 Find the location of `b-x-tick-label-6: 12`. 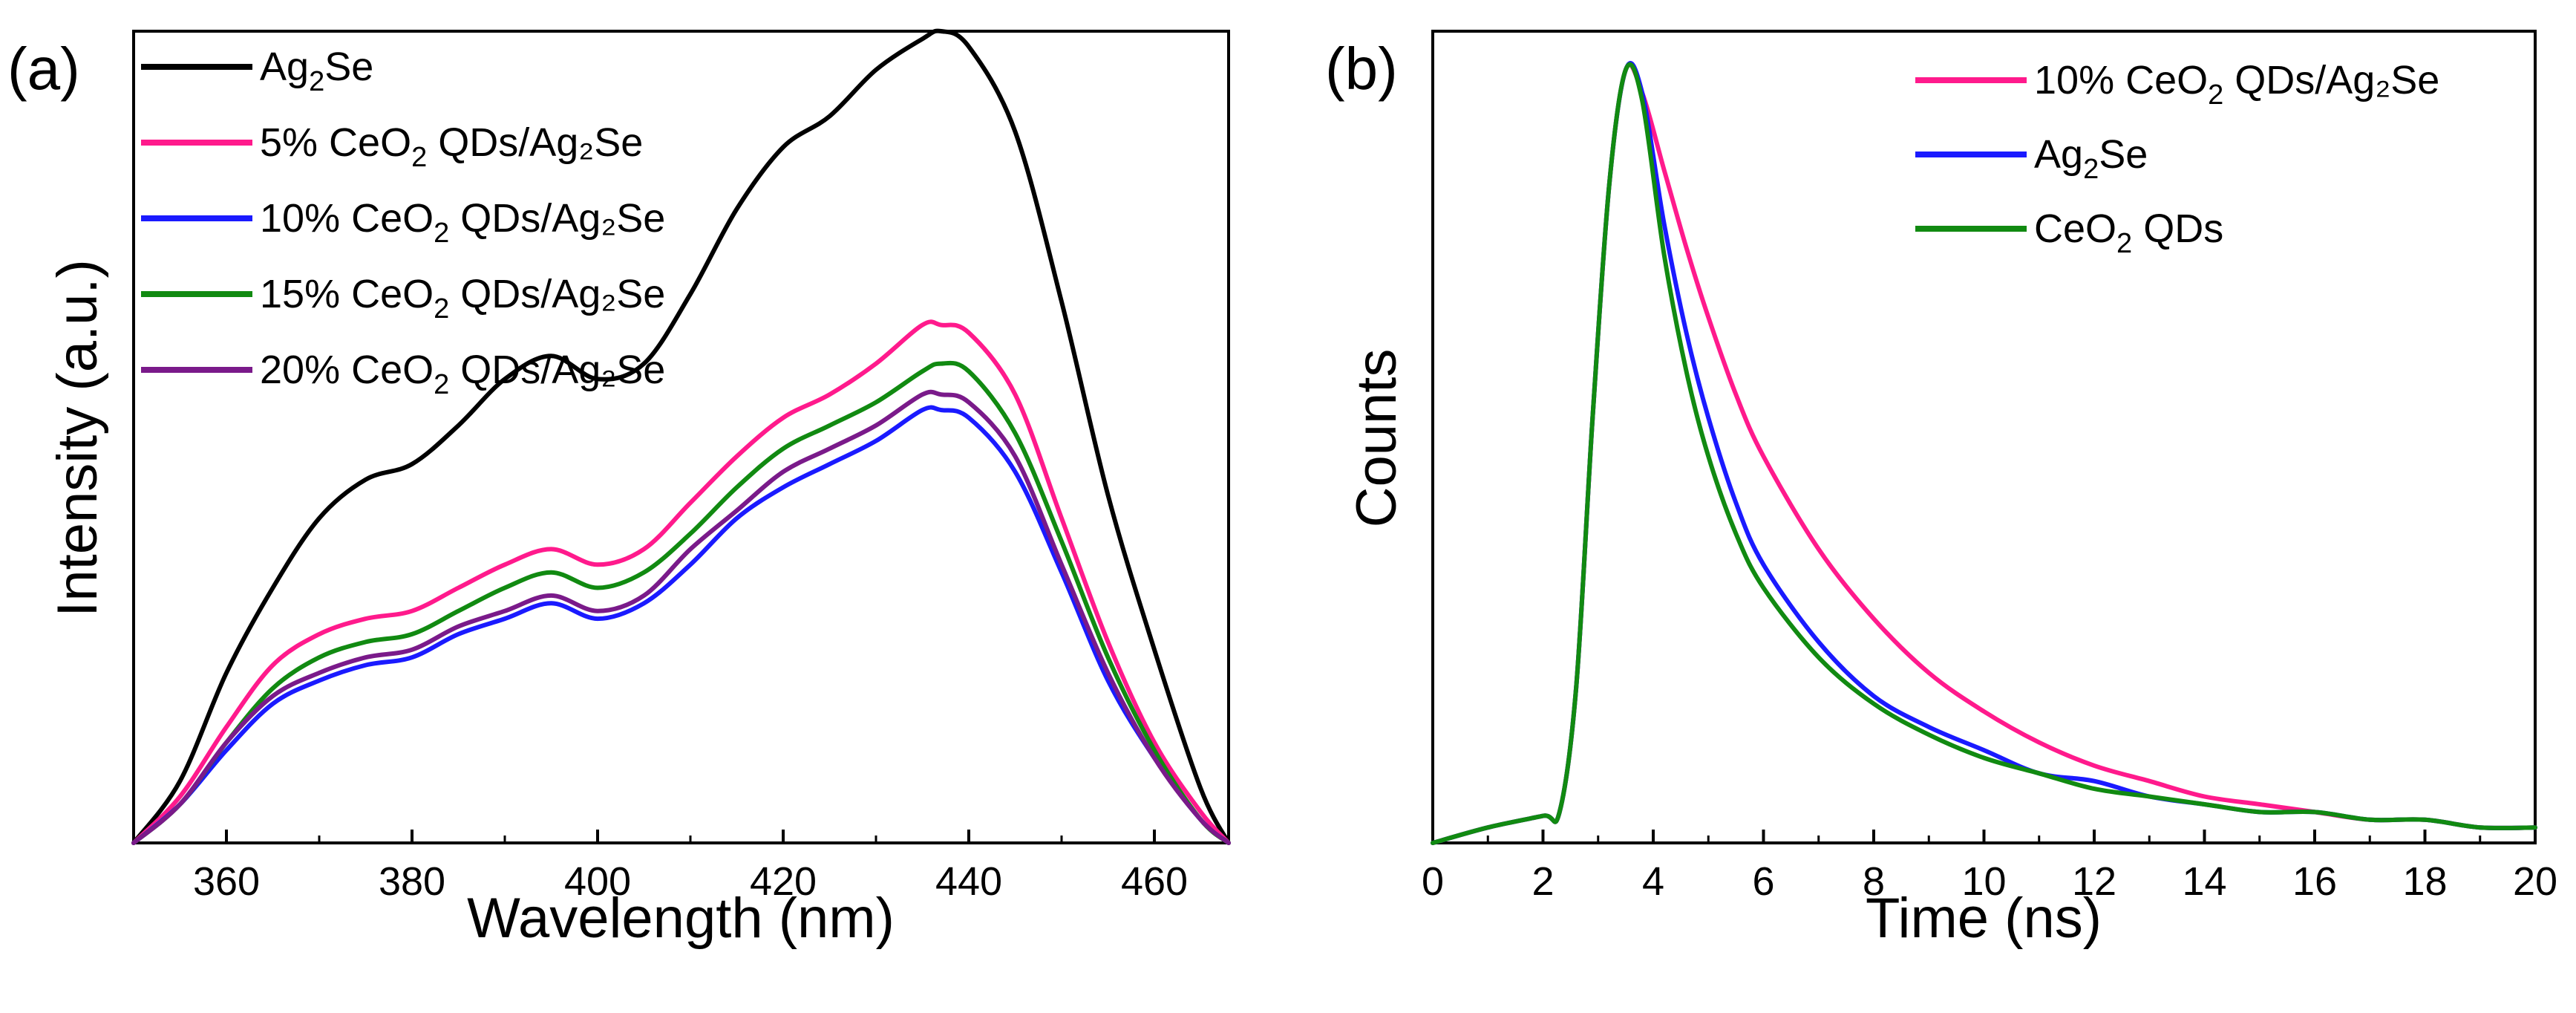

b-x-tick-label-6: 12 is located at coordinates (2094, 881).